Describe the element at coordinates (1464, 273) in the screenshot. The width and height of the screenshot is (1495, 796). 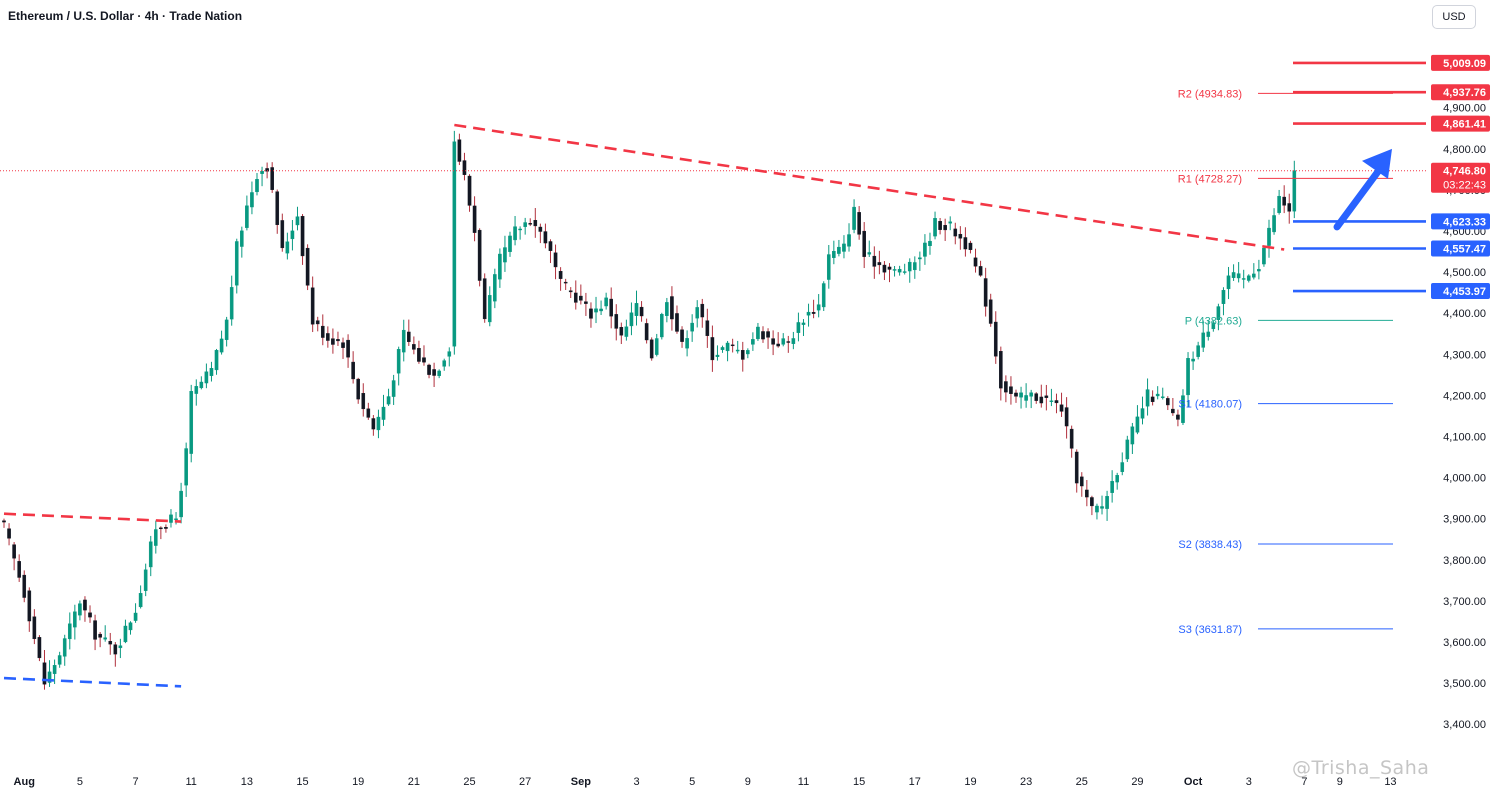
I see `y-tick-label: 4,500.00` at that location.